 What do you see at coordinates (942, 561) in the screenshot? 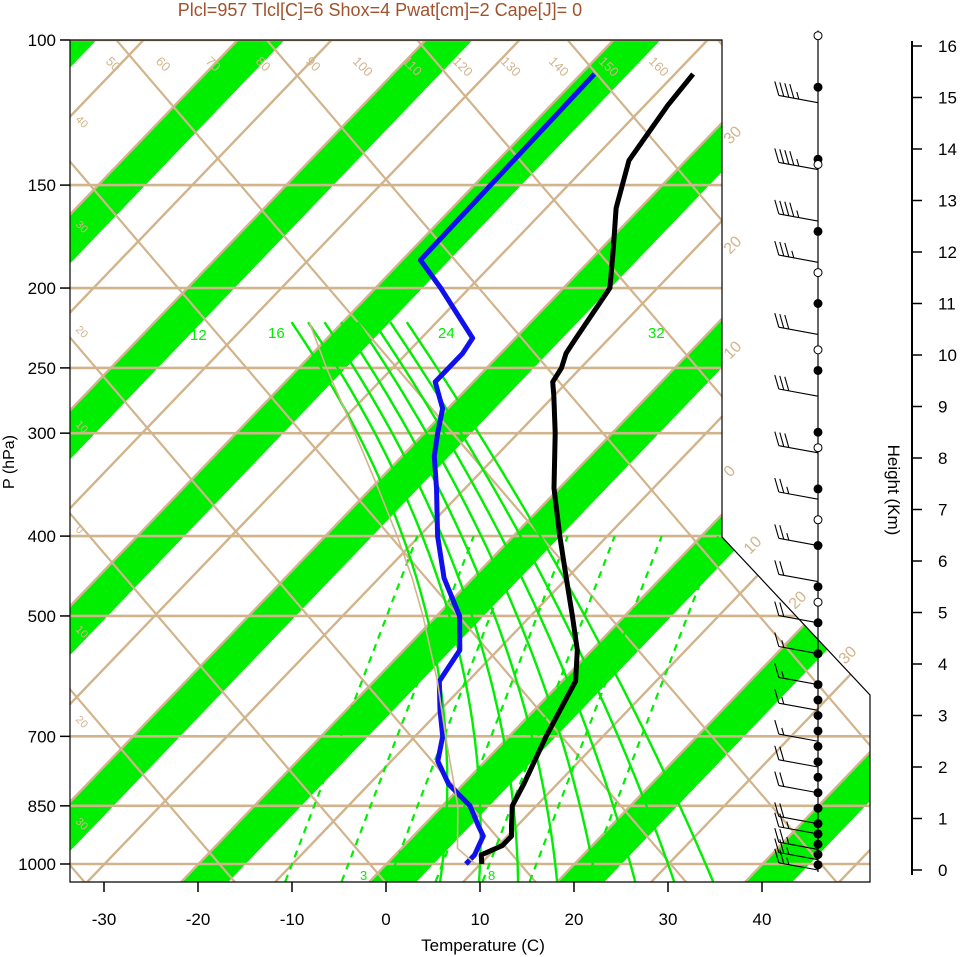
I see `height-tick-label: 6` at bounding box center [942, 561].